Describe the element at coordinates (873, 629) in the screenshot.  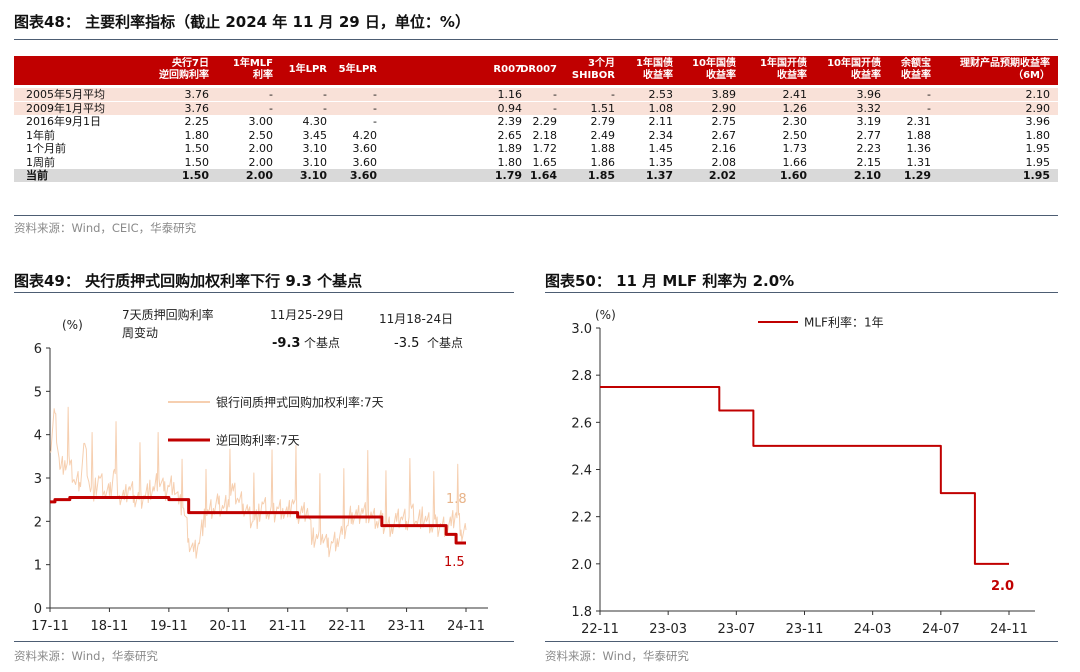
I see `x-tick-label: 24-03` at that location.